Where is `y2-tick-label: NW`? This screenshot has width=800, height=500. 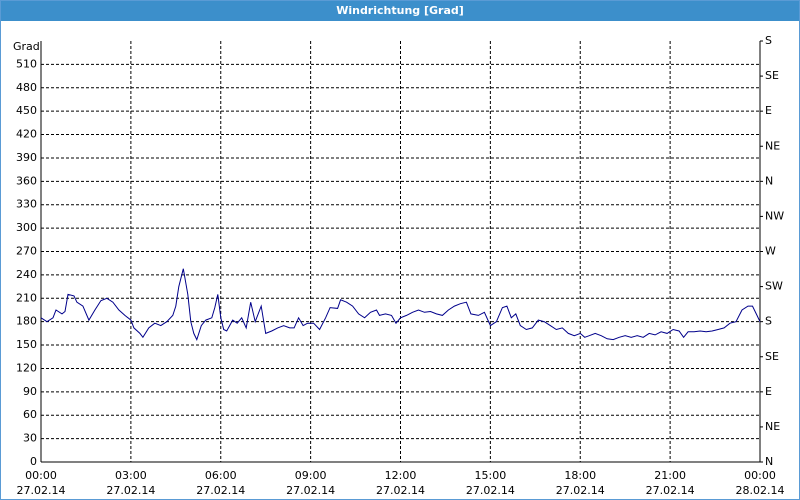
y2-tick-label: NW is located at coordinates (774, 215).